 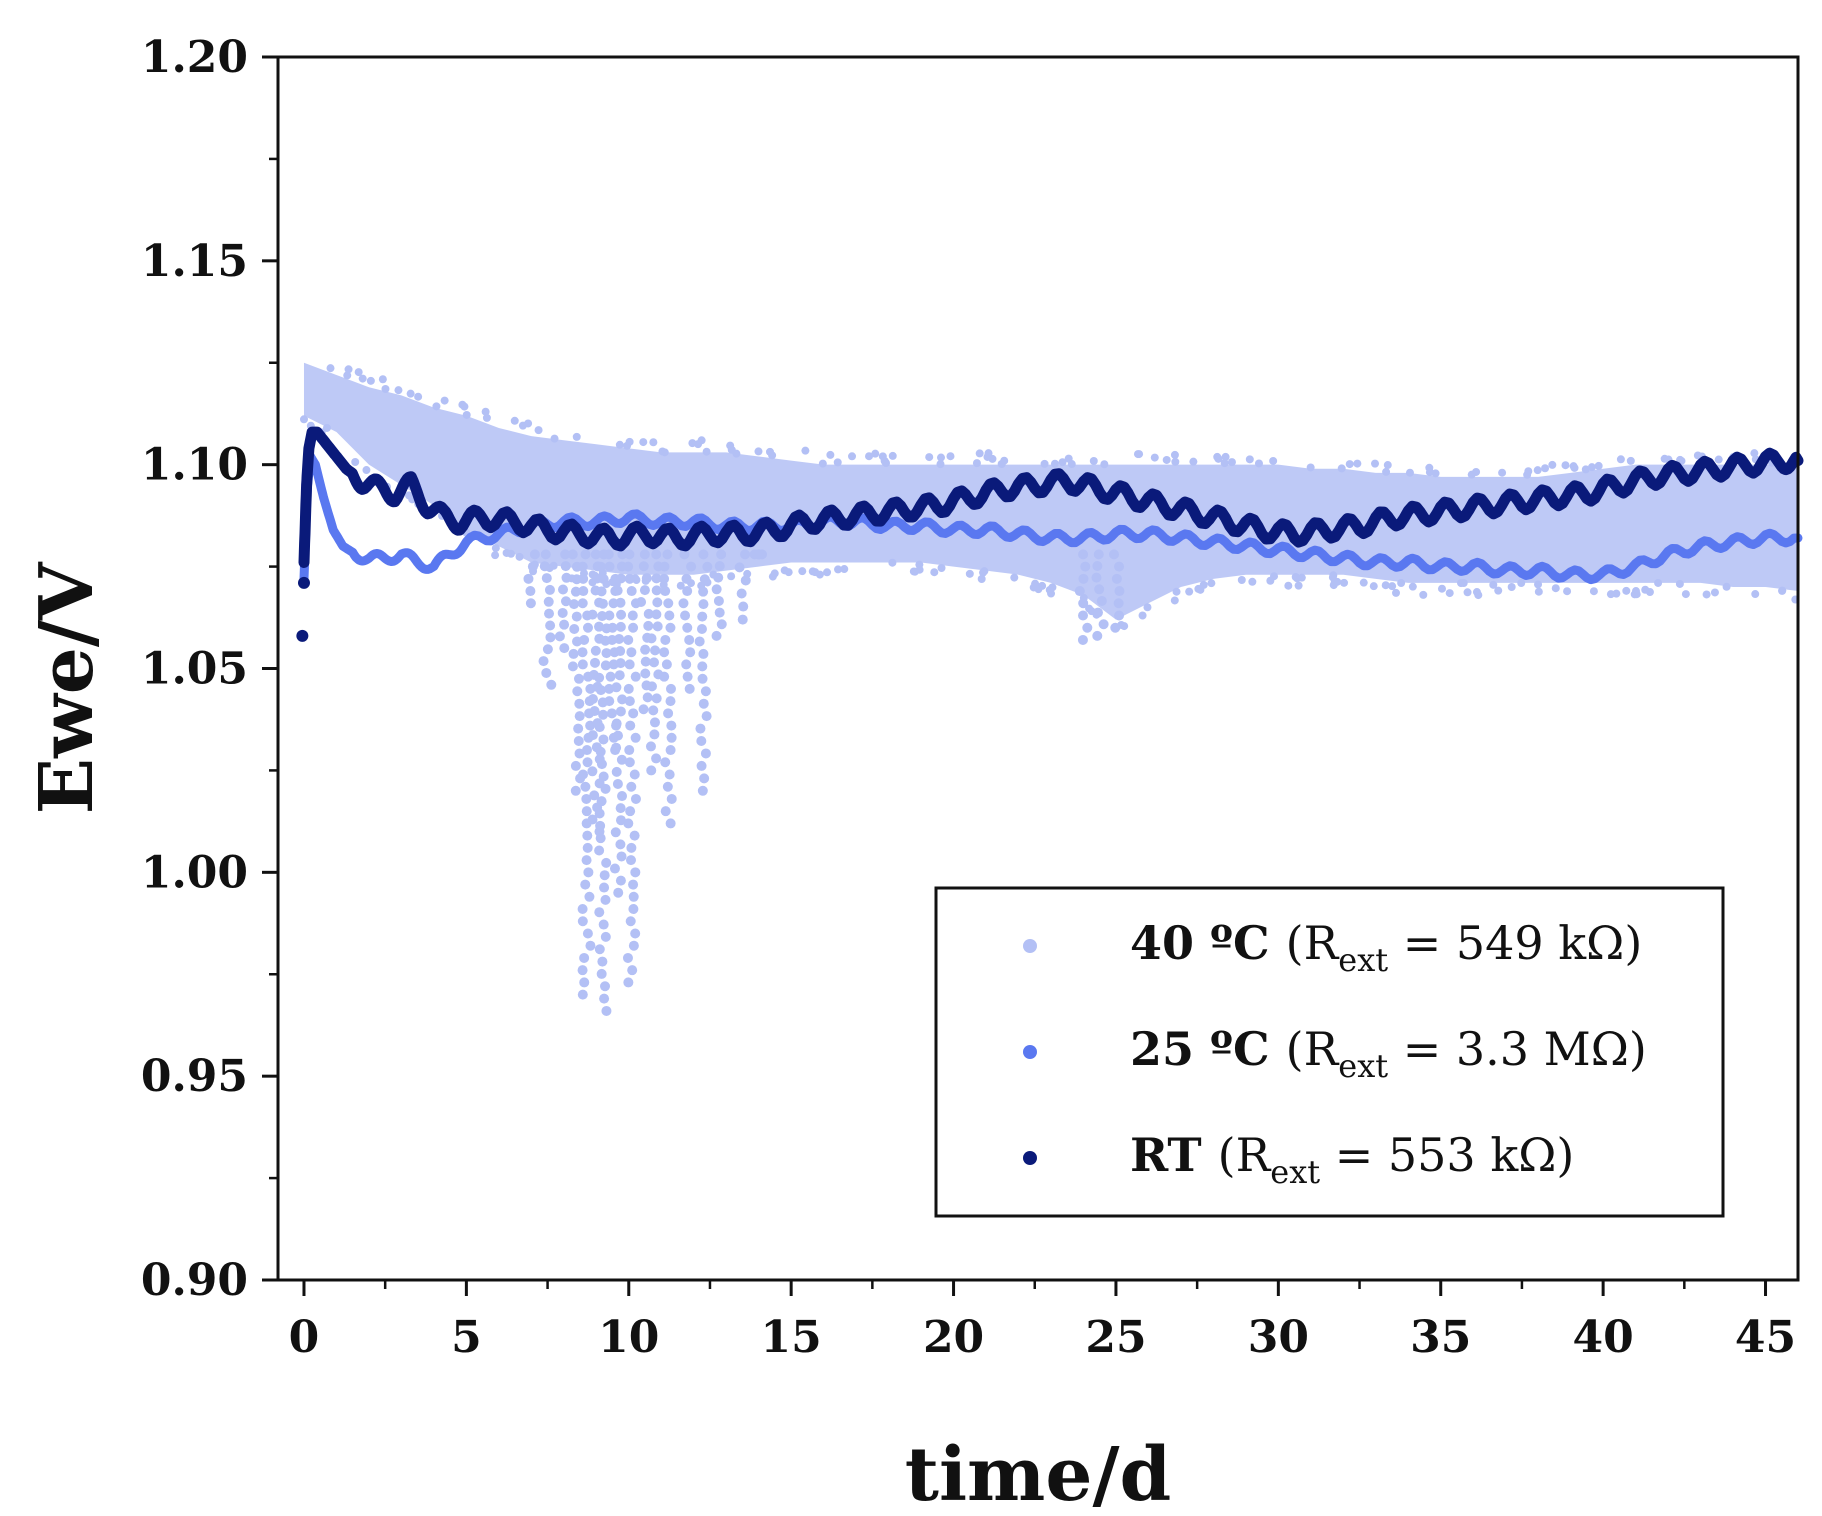 What do you see at coordinates (1515, 943) in the screenshot?
I see `legend-detail-rest: = 549 kΩ)` at bounding box center [1515, 943].